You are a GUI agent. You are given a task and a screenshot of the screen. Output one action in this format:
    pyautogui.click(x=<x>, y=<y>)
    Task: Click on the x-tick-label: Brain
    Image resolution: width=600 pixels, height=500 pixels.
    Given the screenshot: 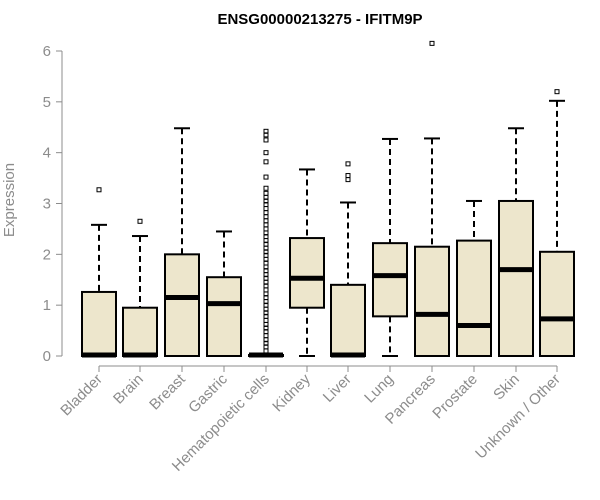 What is the action you would take?
    pyautogui.click(x=128, y=389)
    